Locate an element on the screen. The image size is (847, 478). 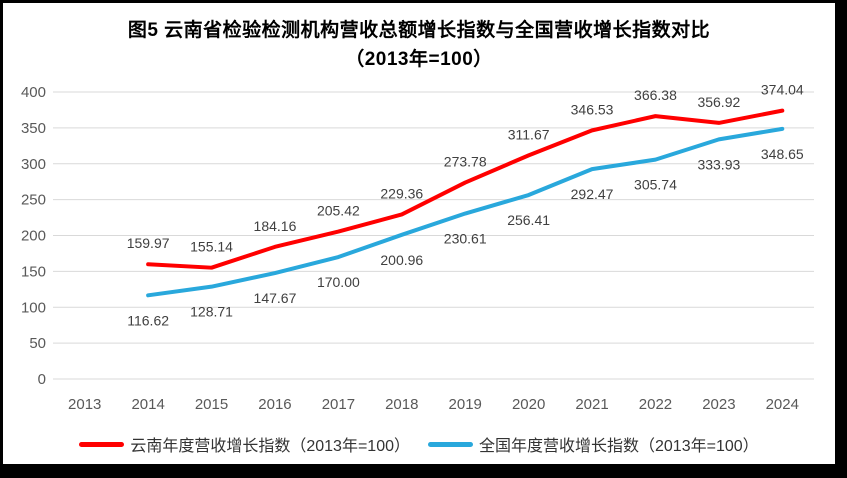
y-axis-label: 350 is located at coordinates (33, 128).